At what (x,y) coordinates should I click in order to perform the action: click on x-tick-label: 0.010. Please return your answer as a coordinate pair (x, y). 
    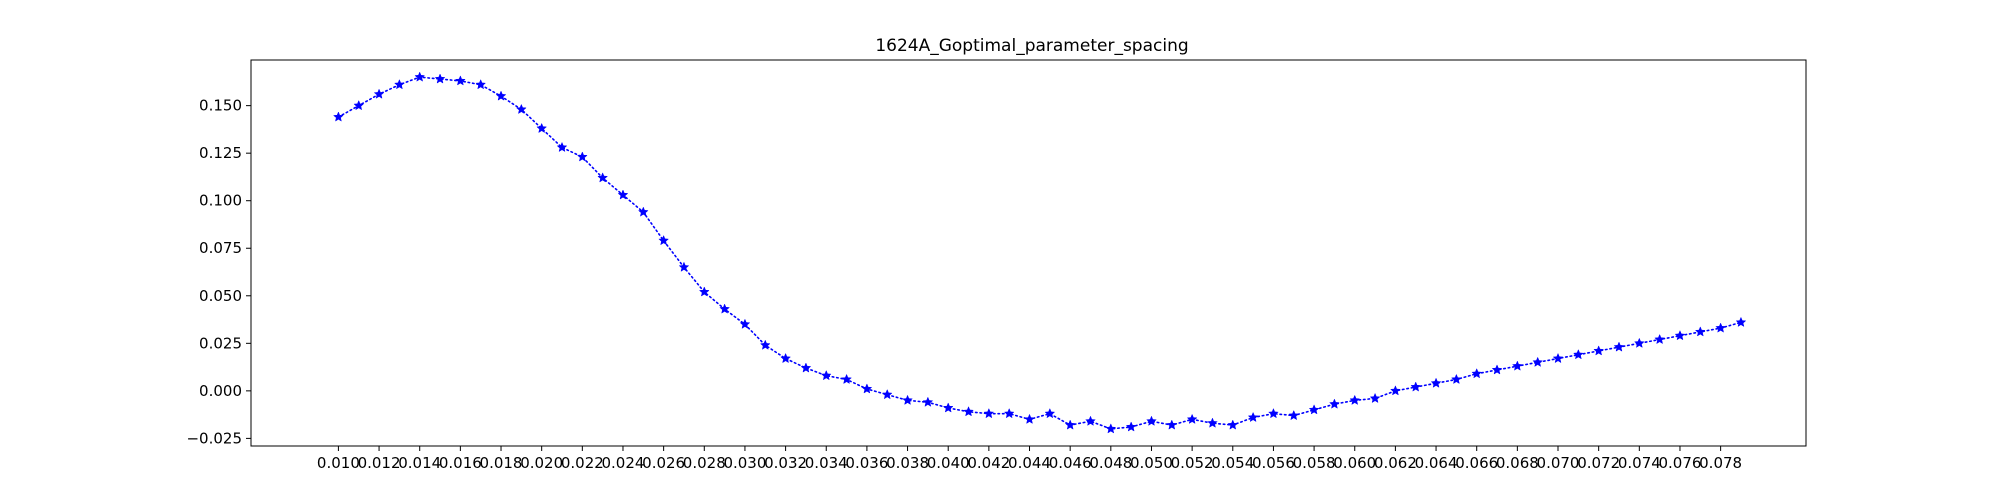
    Looking at the image, I should click on (338, 463).